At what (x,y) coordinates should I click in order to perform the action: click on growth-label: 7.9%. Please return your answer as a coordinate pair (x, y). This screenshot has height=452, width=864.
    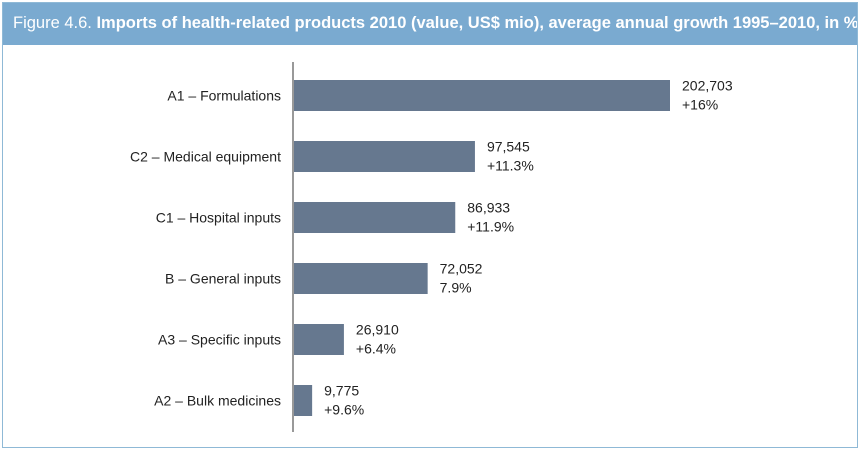
    Looking at the image, I should click on (456, 288).